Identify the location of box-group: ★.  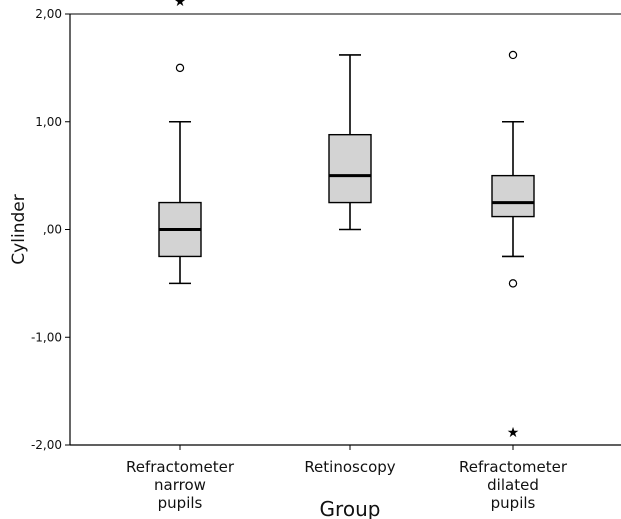
(180, 142).